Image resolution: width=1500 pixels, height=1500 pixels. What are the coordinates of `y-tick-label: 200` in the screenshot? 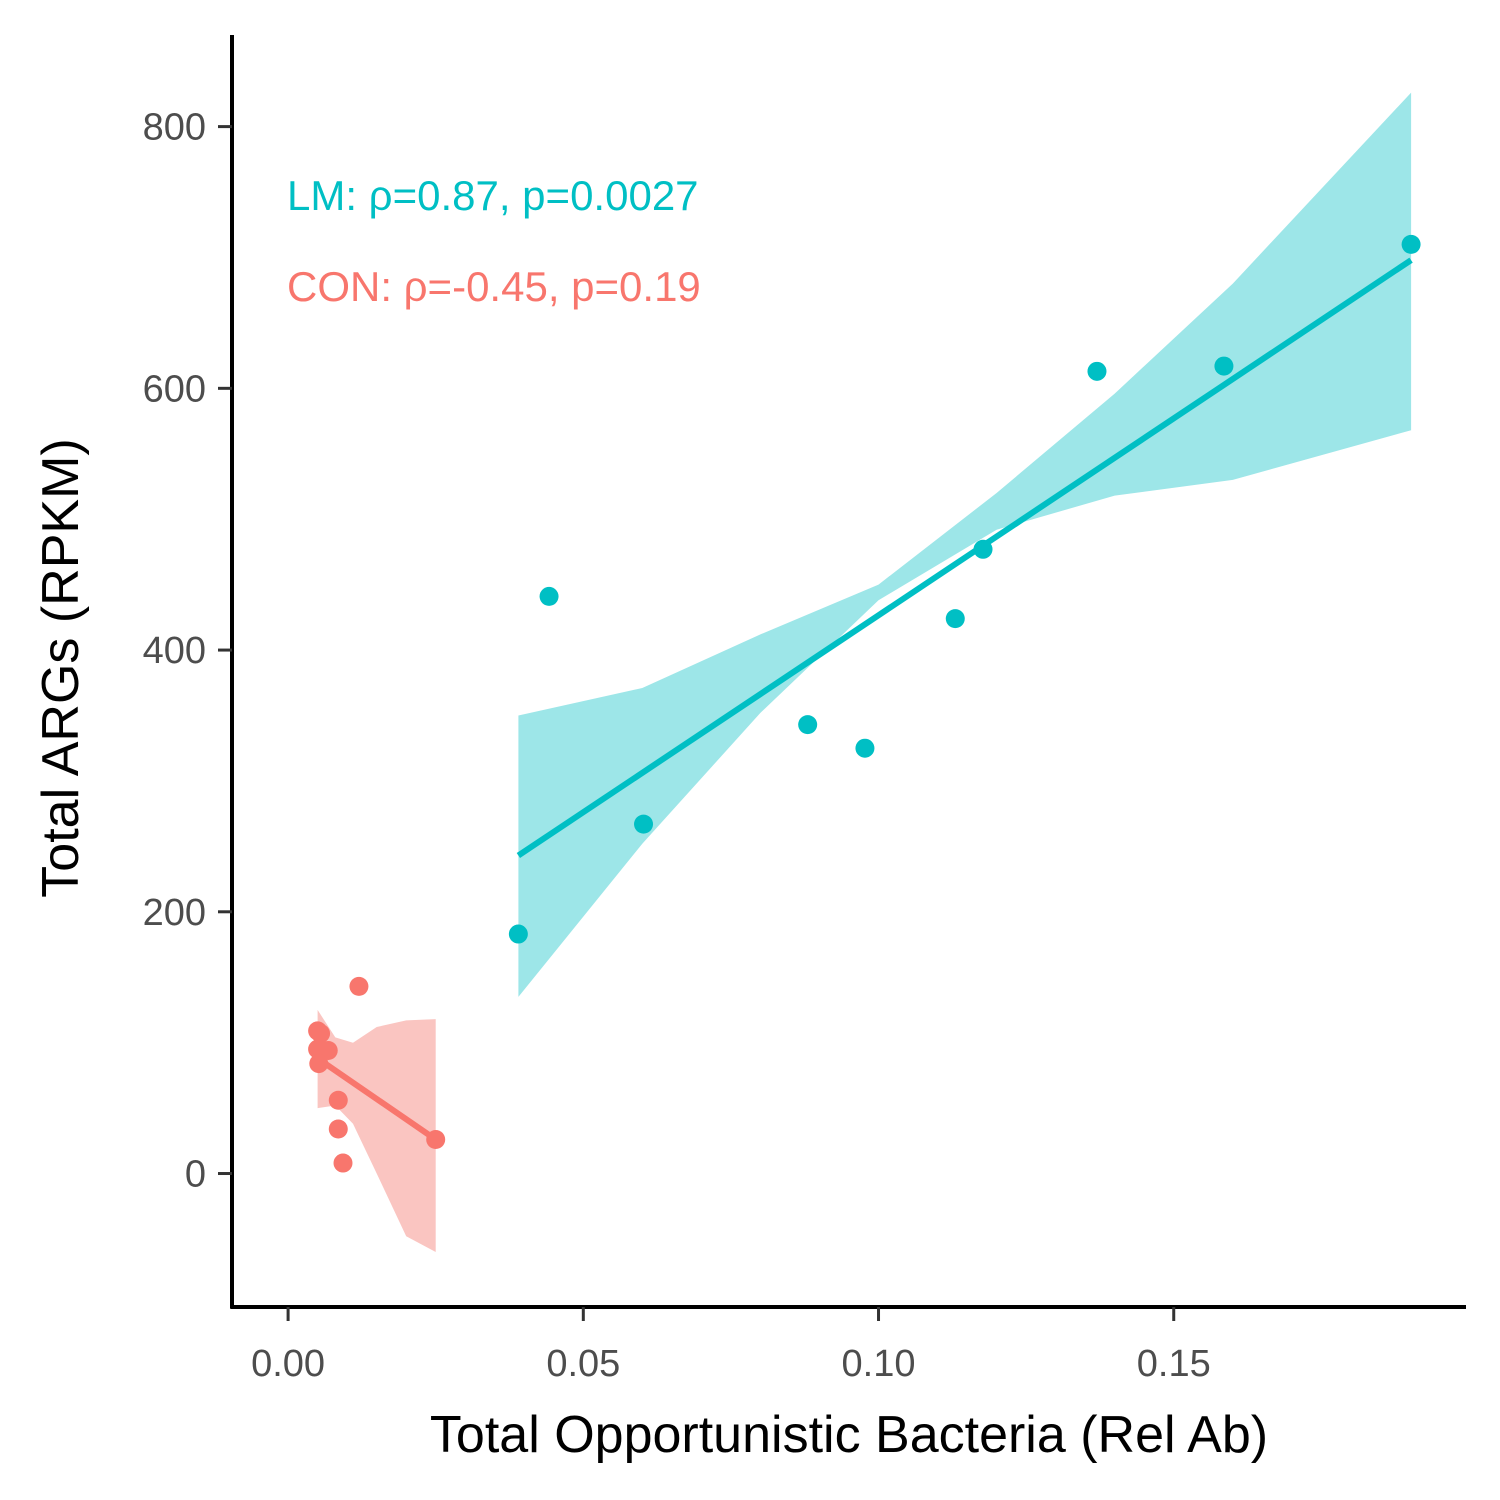 It's located at (174, 913).